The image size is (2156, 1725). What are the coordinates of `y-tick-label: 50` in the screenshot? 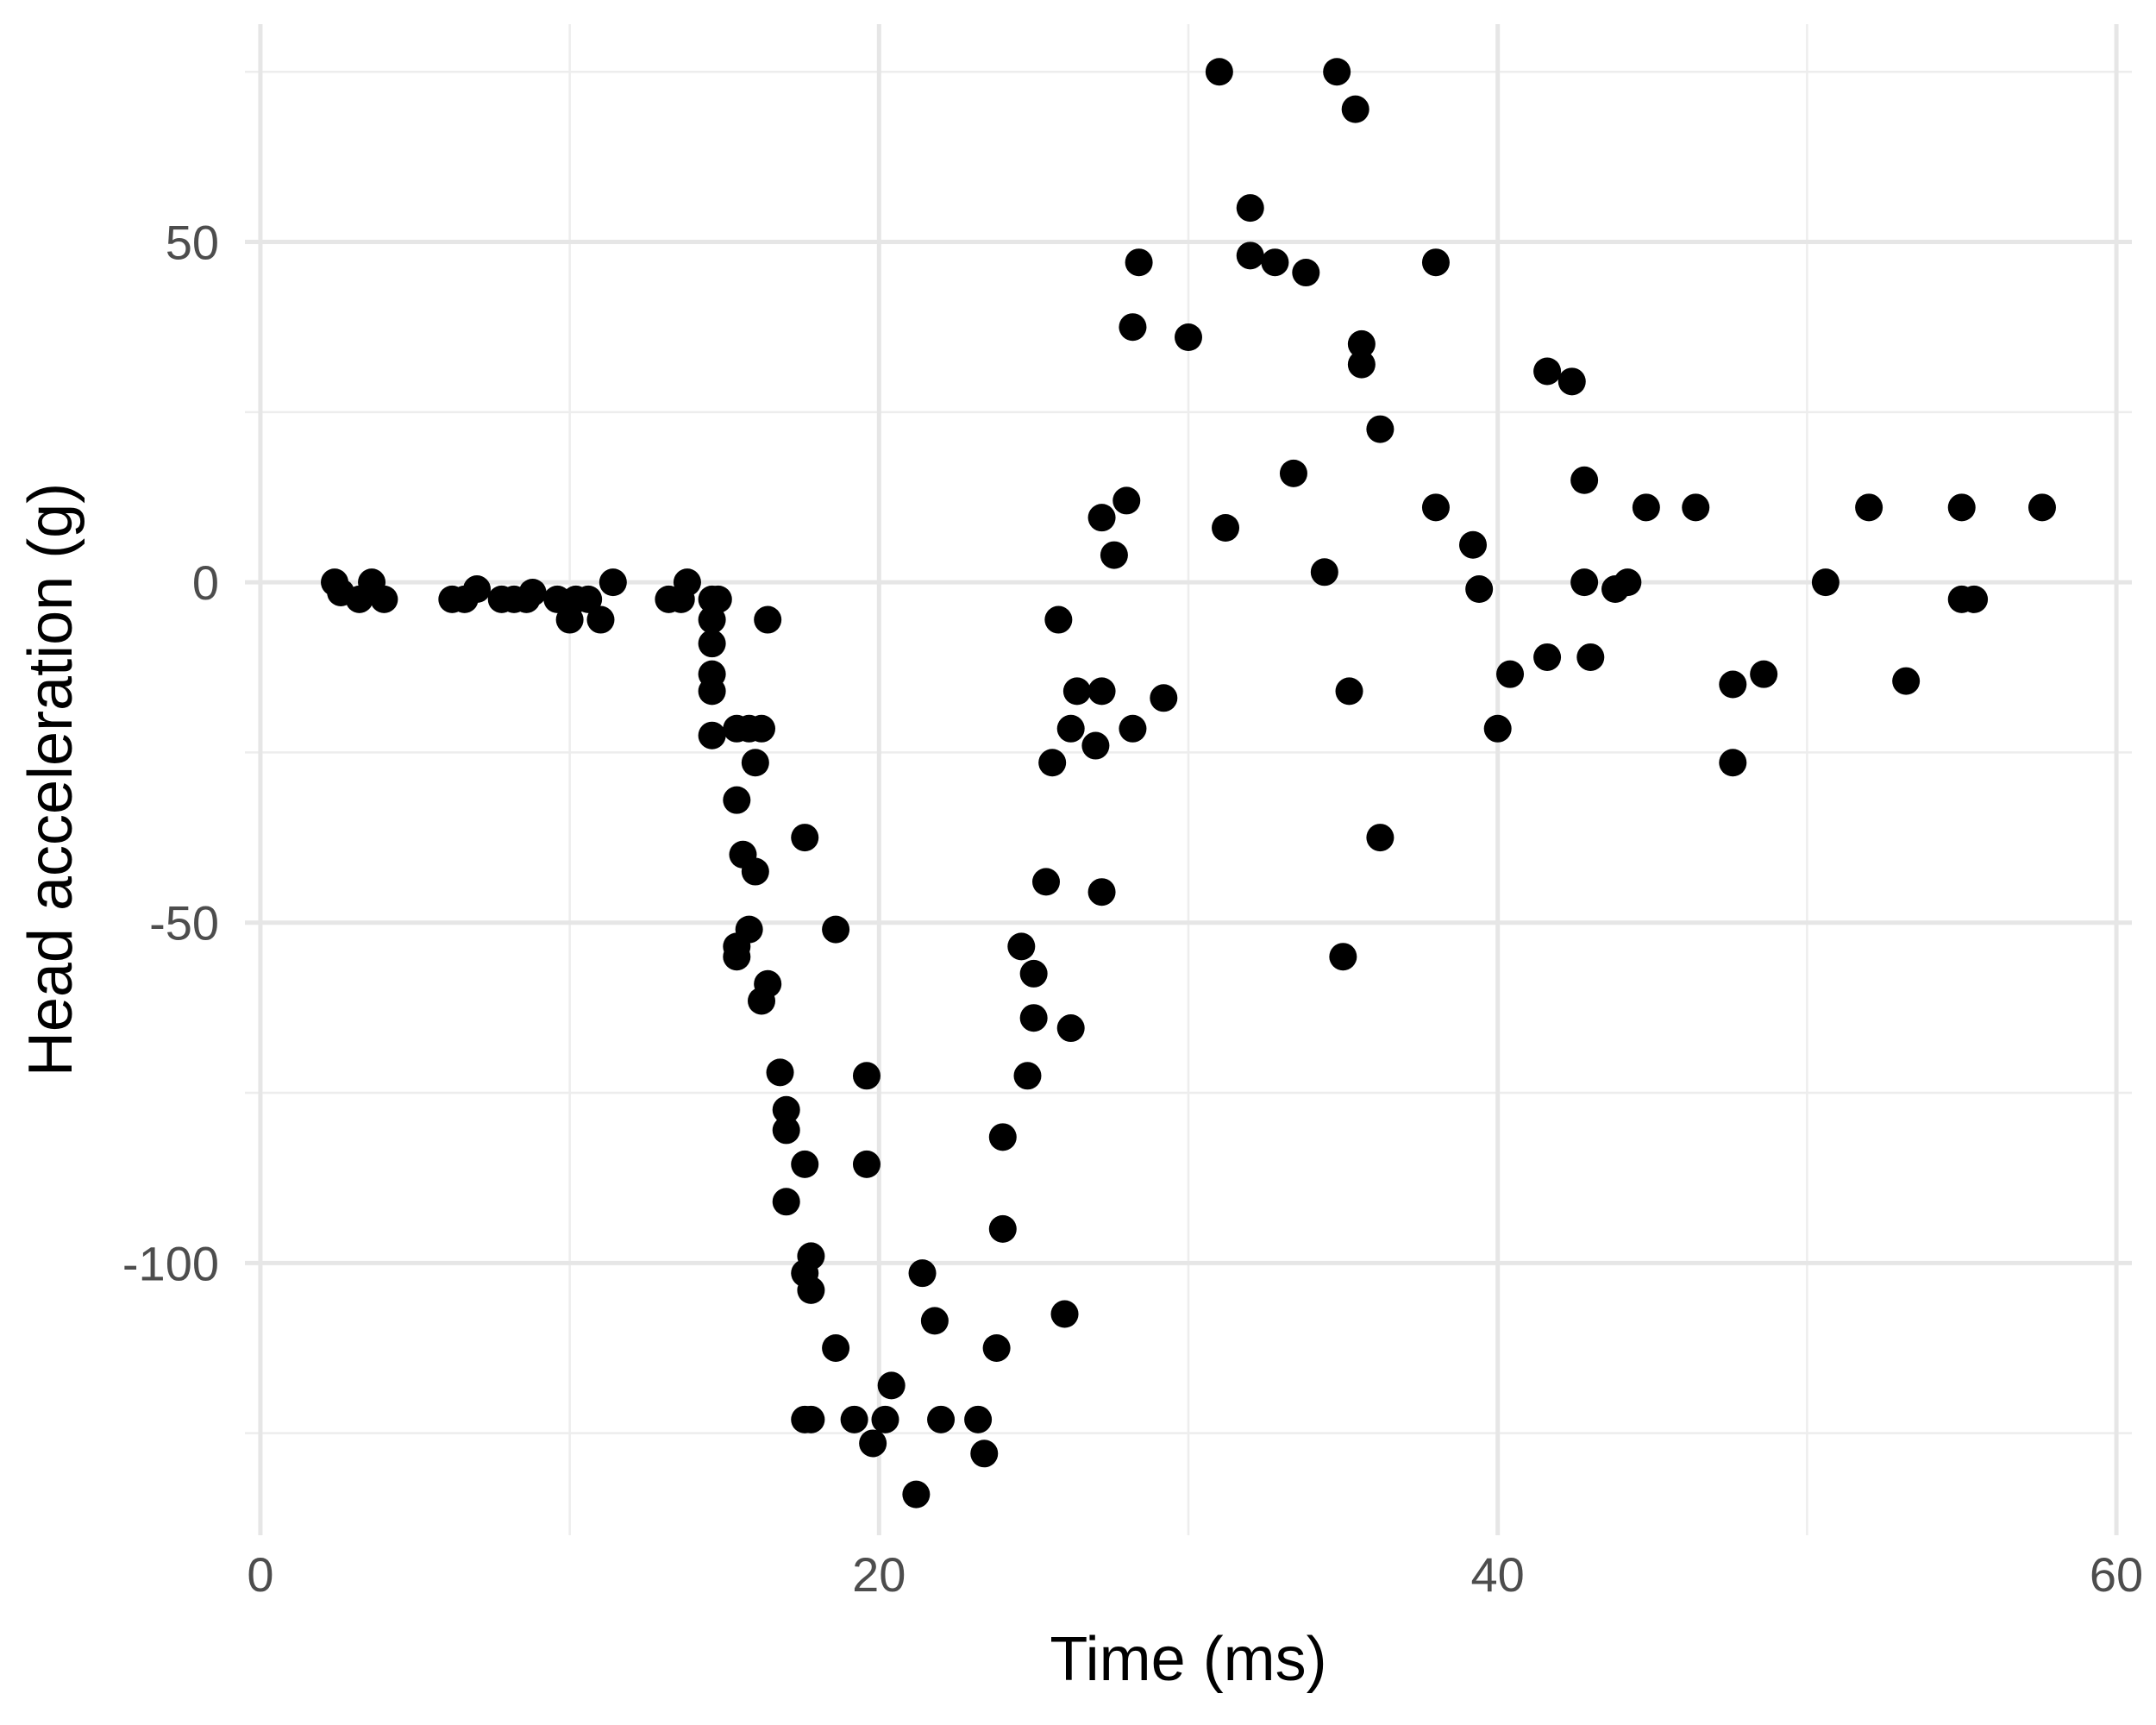 It's located at (192, 243).